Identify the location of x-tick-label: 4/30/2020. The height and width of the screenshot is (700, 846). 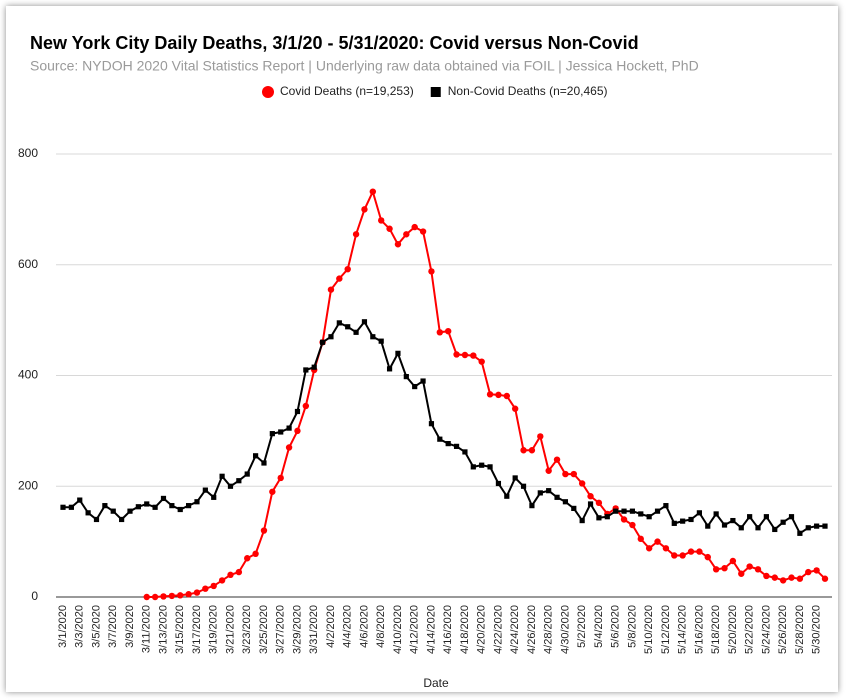
(565, 629).